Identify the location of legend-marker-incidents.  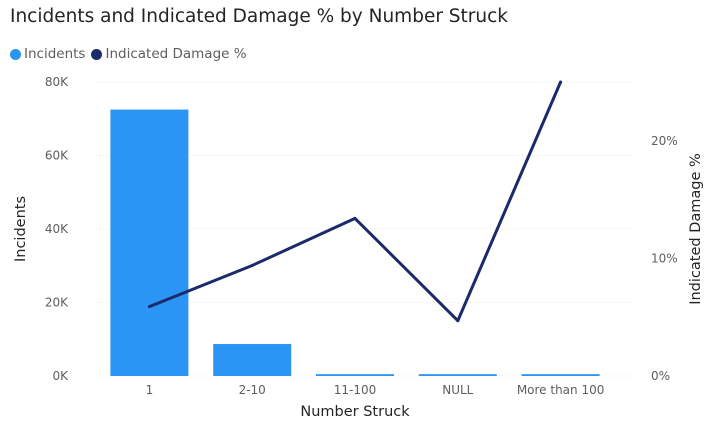
(15, 54).